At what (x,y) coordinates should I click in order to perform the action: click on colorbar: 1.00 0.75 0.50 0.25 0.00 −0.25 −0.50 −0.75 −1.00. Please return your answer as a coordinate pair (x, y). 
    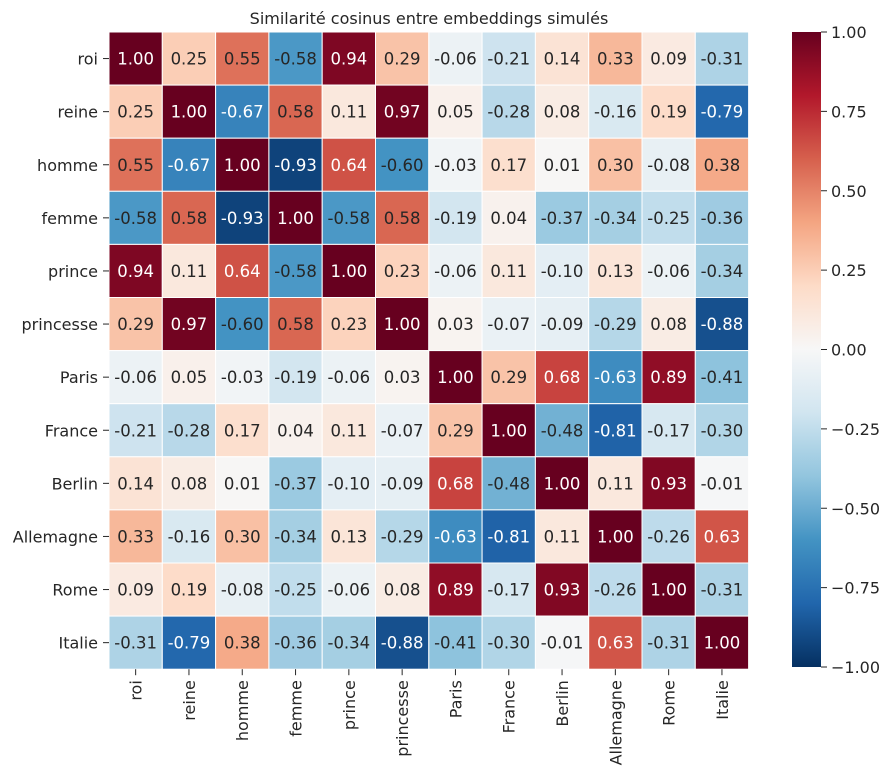
    Looking at the image, I should click on (836, 350).